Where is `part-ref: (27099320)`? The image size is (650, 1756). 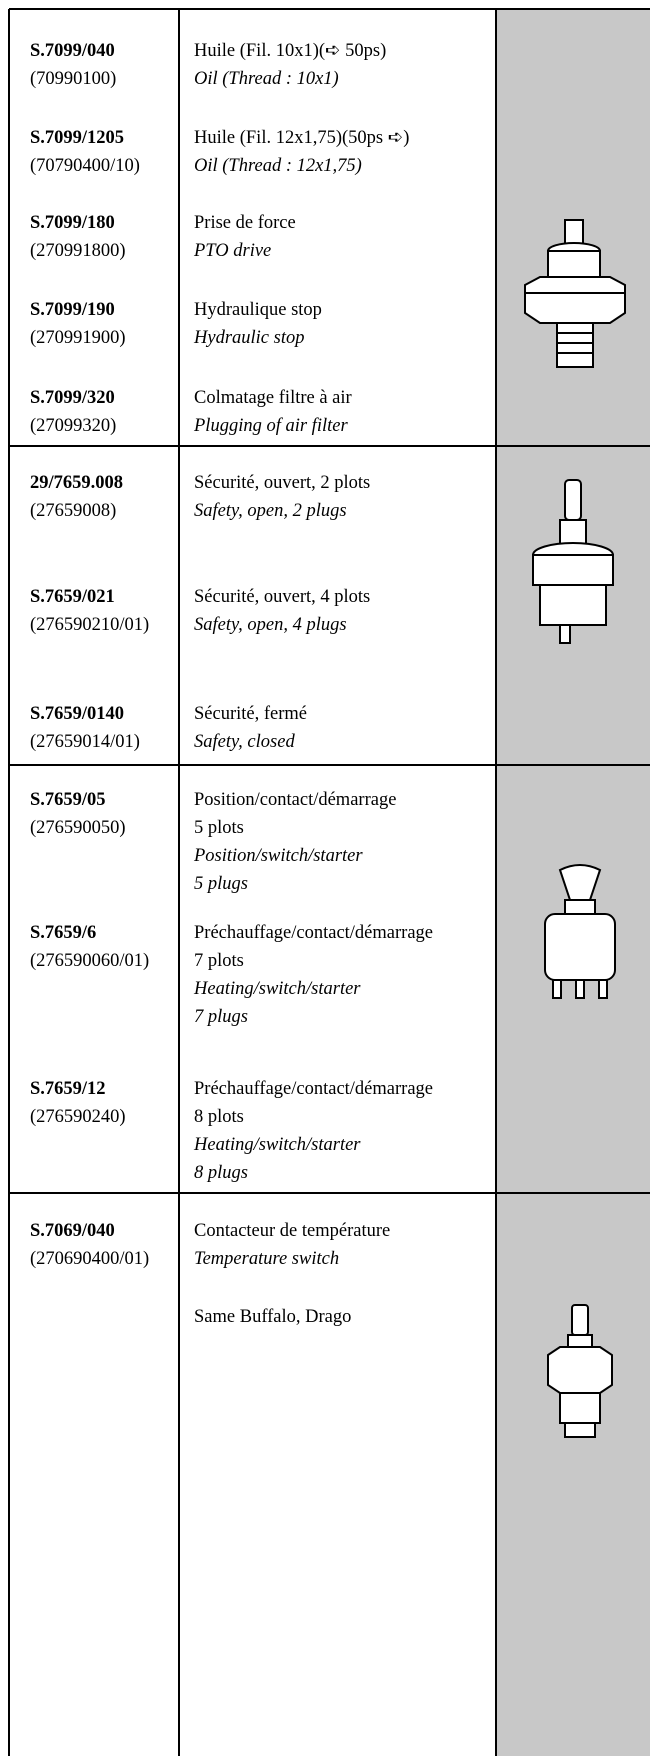 part-ref: (27099320) is located at coordinates (73, 426).